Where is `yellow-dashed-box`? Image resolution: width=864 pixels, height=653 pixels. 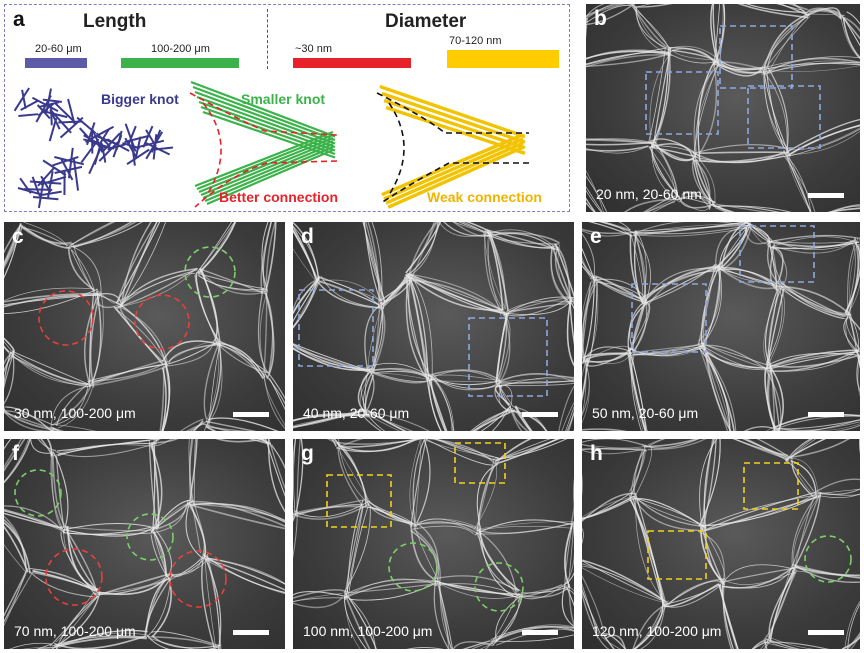 yellow-dashed-box is located at coordinates (677, 555).